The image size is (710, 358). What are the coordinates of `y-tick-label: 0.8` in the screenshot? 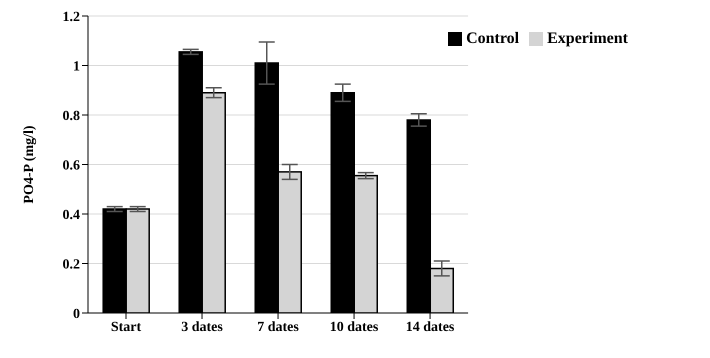 It's located at (71, 116).